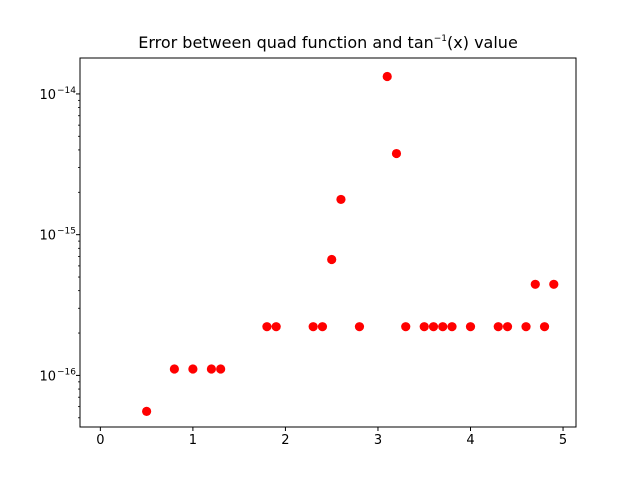  Describe the element at coordinates (378, 440) in the screenshot. I see `x-tick-label: 3` at that location.